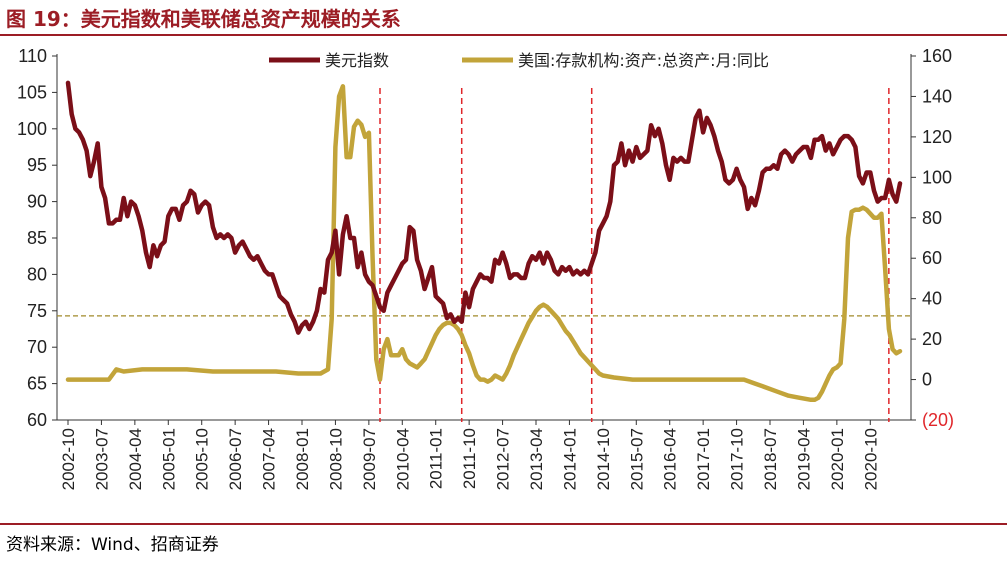 This screenshot has height=561, width=1007. Describe the element at coordinates (37, 384) in the screenshot. I see `left-tick-label: 65` at that location.